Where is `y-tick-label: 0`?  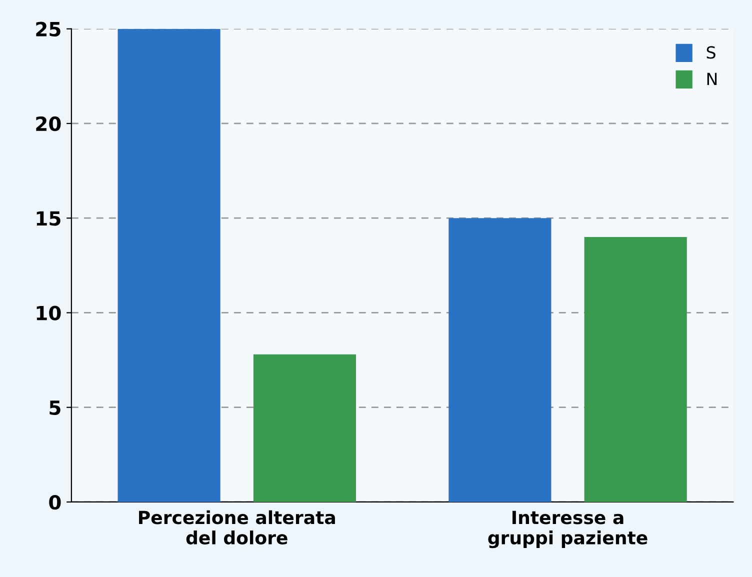
y-tick-label: 0 is located at coordinates (55, 502).